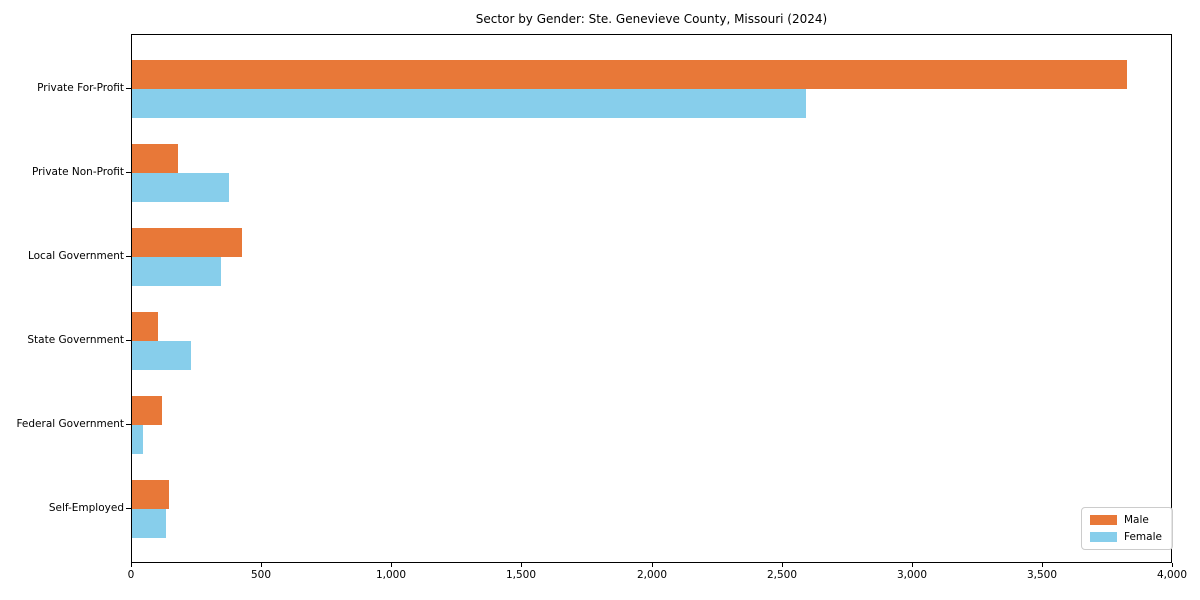  I want to click on x-label-500: 500, so click(261, 575).